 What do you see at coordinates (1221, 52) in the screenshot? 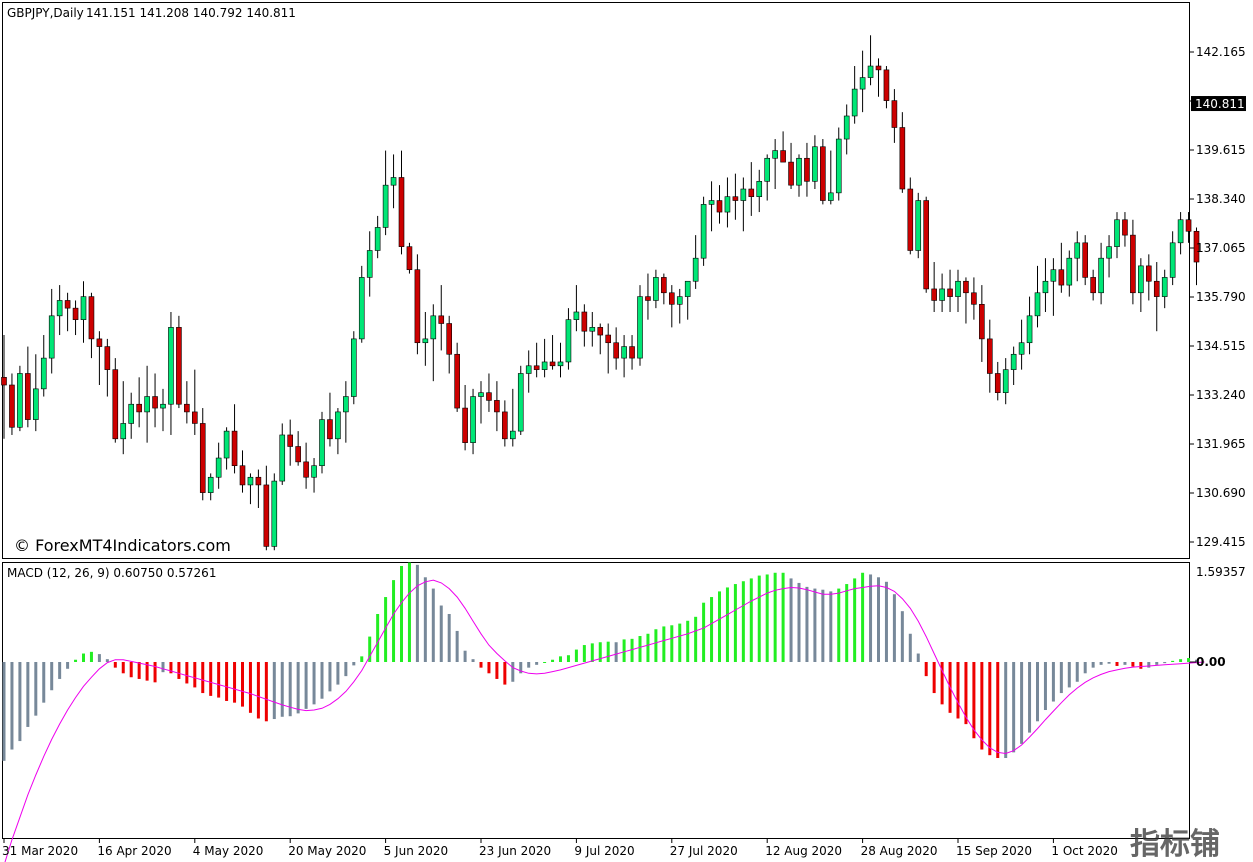
I see `price-tick-label: 142.165` at bounding box center [1221, 52].